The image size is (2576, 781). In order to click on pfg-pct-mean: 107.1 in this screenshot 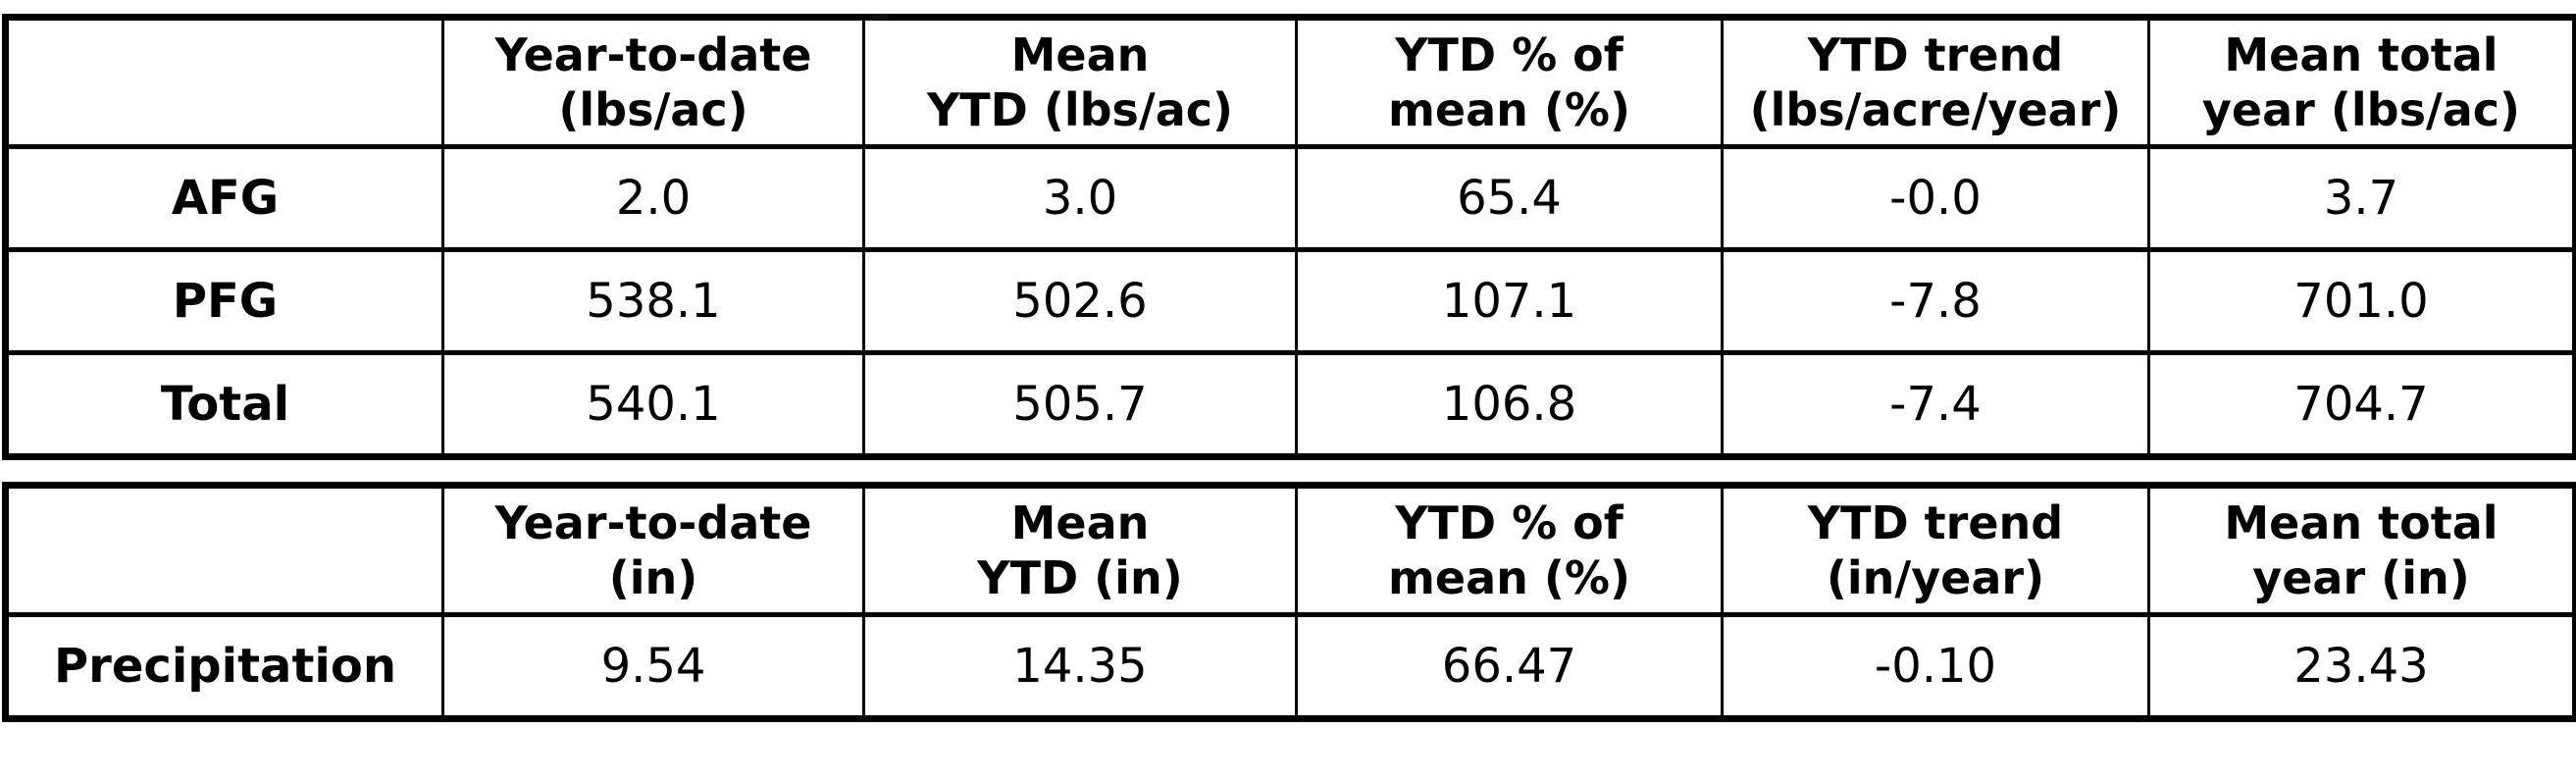, I will do `click(1509, 301)`.